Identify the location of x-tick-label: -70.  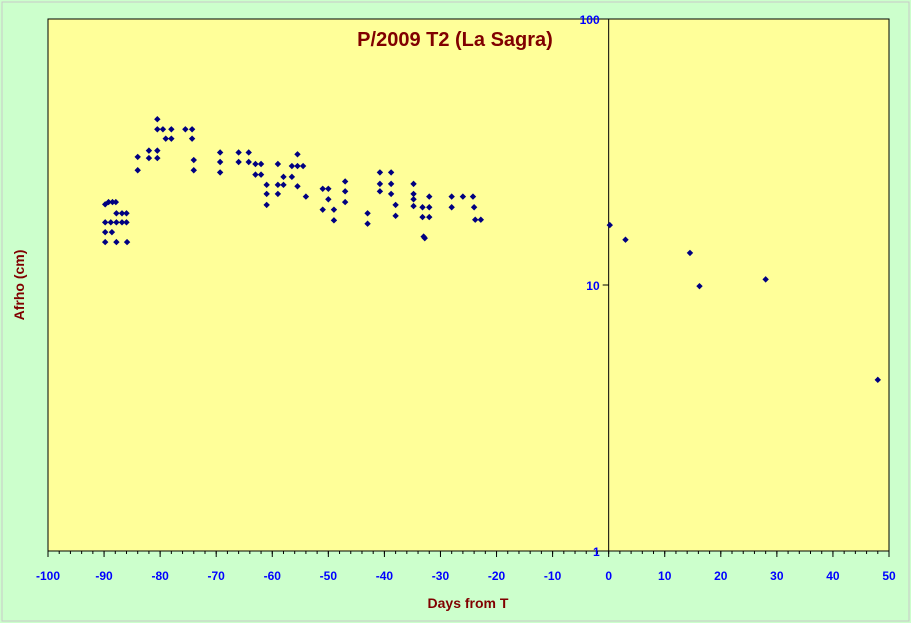
(217, 576).